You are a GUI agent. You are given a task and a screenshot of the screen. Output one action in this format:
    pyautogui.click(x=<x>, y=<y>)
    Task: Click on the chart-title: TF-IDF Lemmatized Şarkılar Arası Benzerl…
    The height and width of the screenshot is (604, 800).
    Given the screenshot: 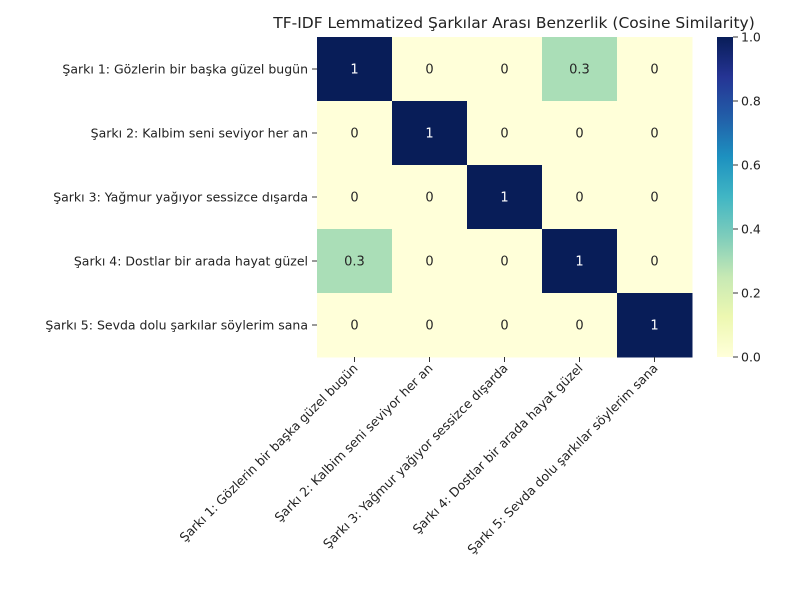 What is the action you would take?
    pyautogui.click(x=513, y=23)
    